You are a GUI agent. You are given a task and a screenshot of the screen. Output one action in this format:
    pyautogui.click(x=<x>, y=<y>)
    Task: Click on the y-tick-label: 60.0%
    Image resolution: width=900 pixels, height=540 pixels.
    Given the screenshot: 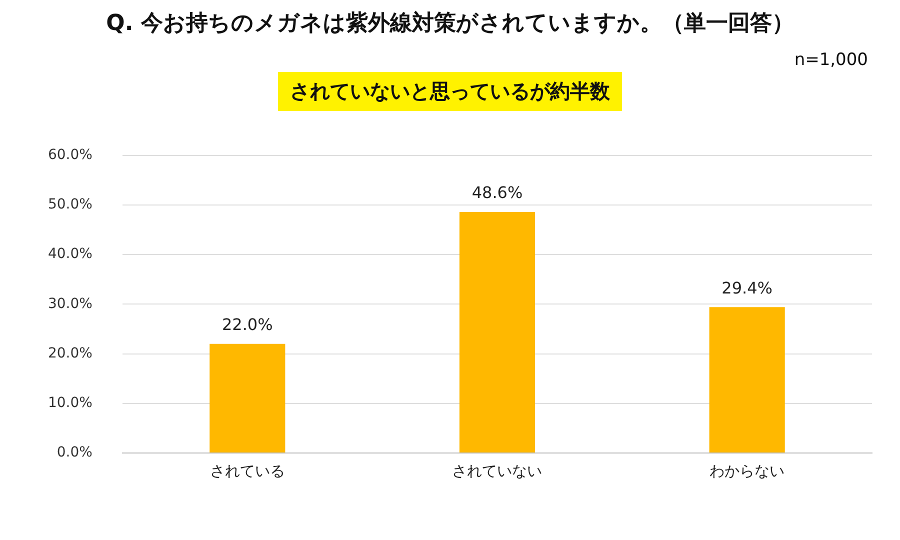 What is the action you would take?
    pyautogui.click(x=70, y=155)
    